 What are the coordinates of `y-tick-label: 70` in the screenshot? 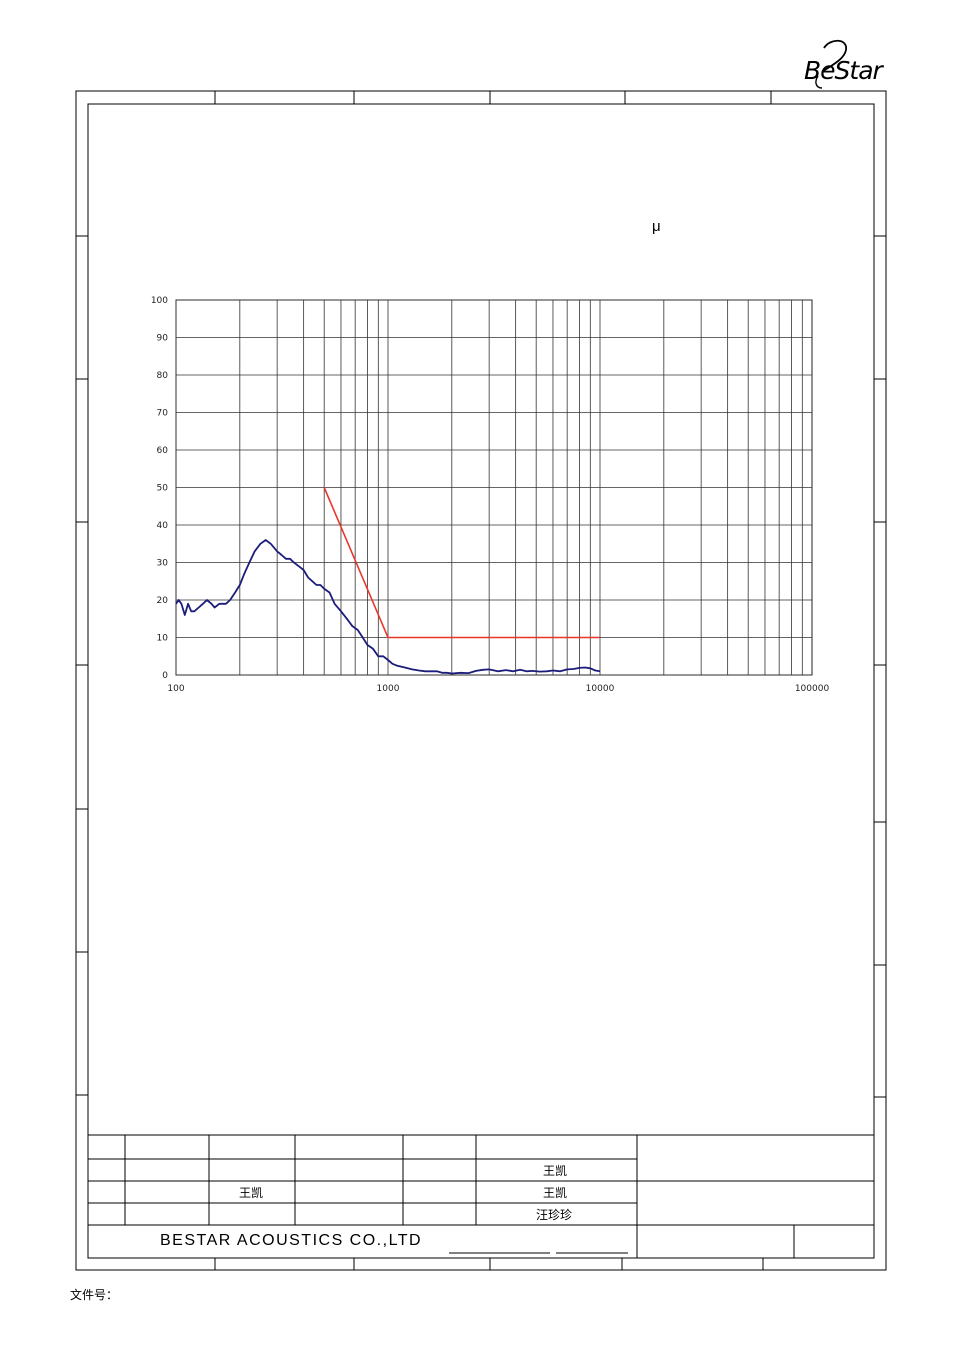 It's located at (163, 414).